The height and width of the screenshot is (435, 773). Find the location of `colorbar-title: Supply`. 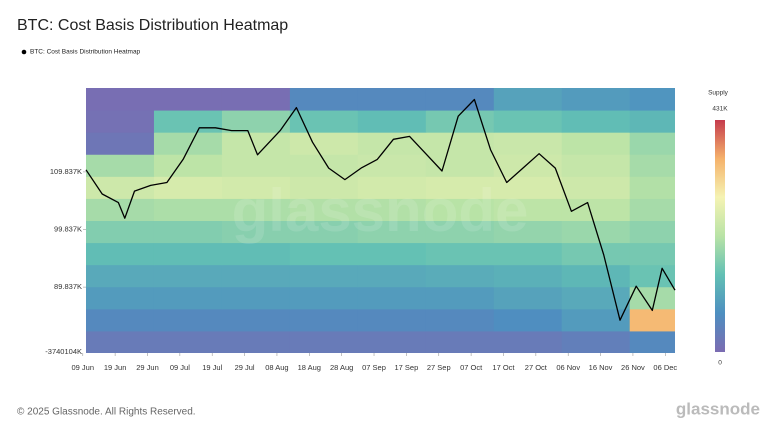

colorbar-title: Supply is located at coordinates (718, 93).